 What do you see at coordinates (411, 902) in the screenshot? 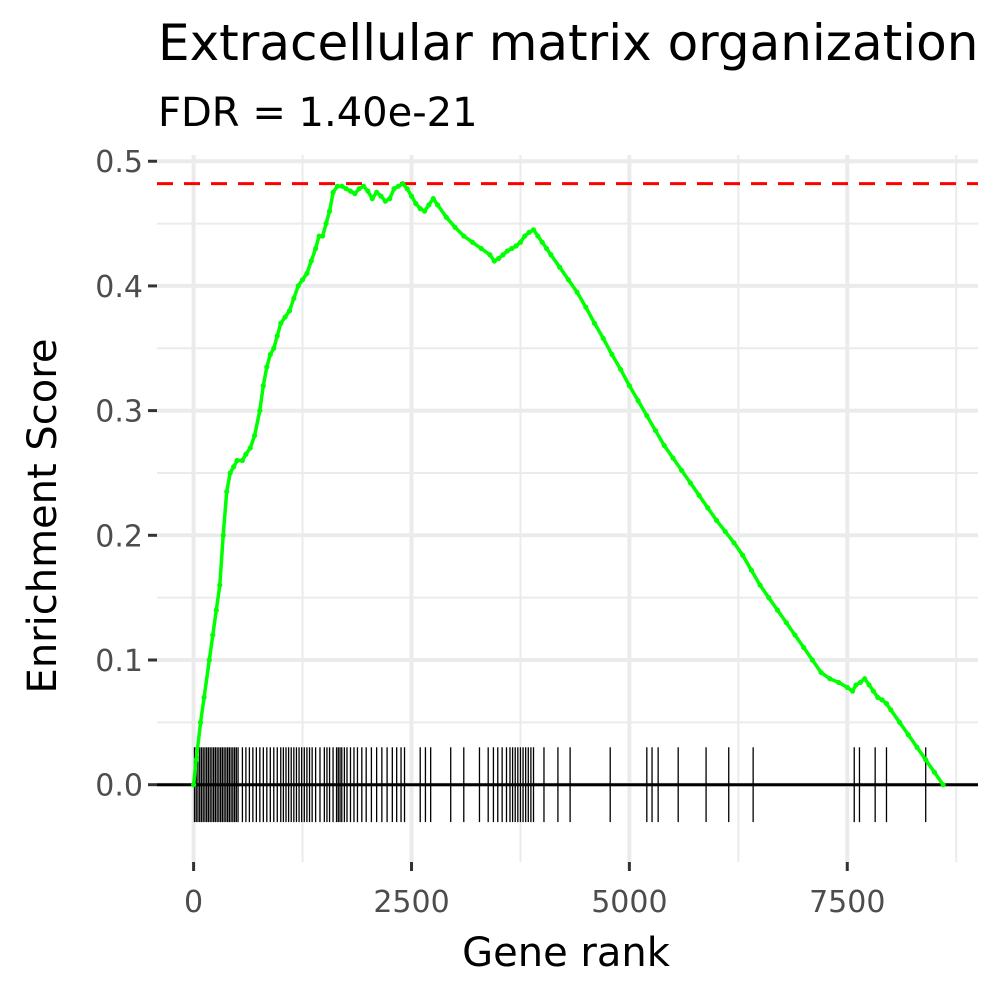
I see `x-tick-label: 2500` at bounding box center [411, 902].